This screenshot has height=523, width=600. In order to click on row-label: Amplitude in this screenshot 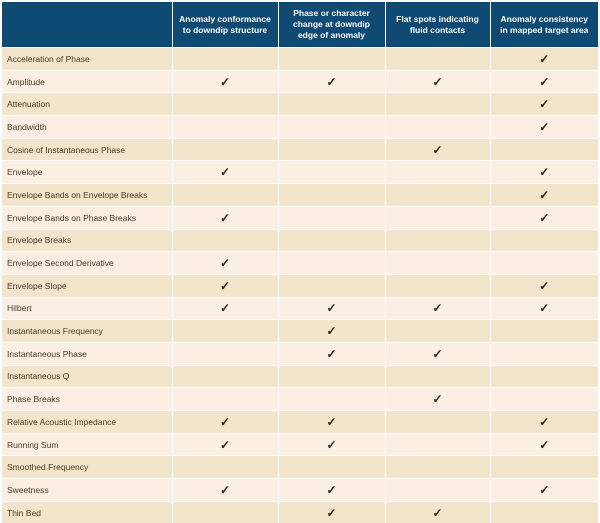, I will do `click(87, 81)`.